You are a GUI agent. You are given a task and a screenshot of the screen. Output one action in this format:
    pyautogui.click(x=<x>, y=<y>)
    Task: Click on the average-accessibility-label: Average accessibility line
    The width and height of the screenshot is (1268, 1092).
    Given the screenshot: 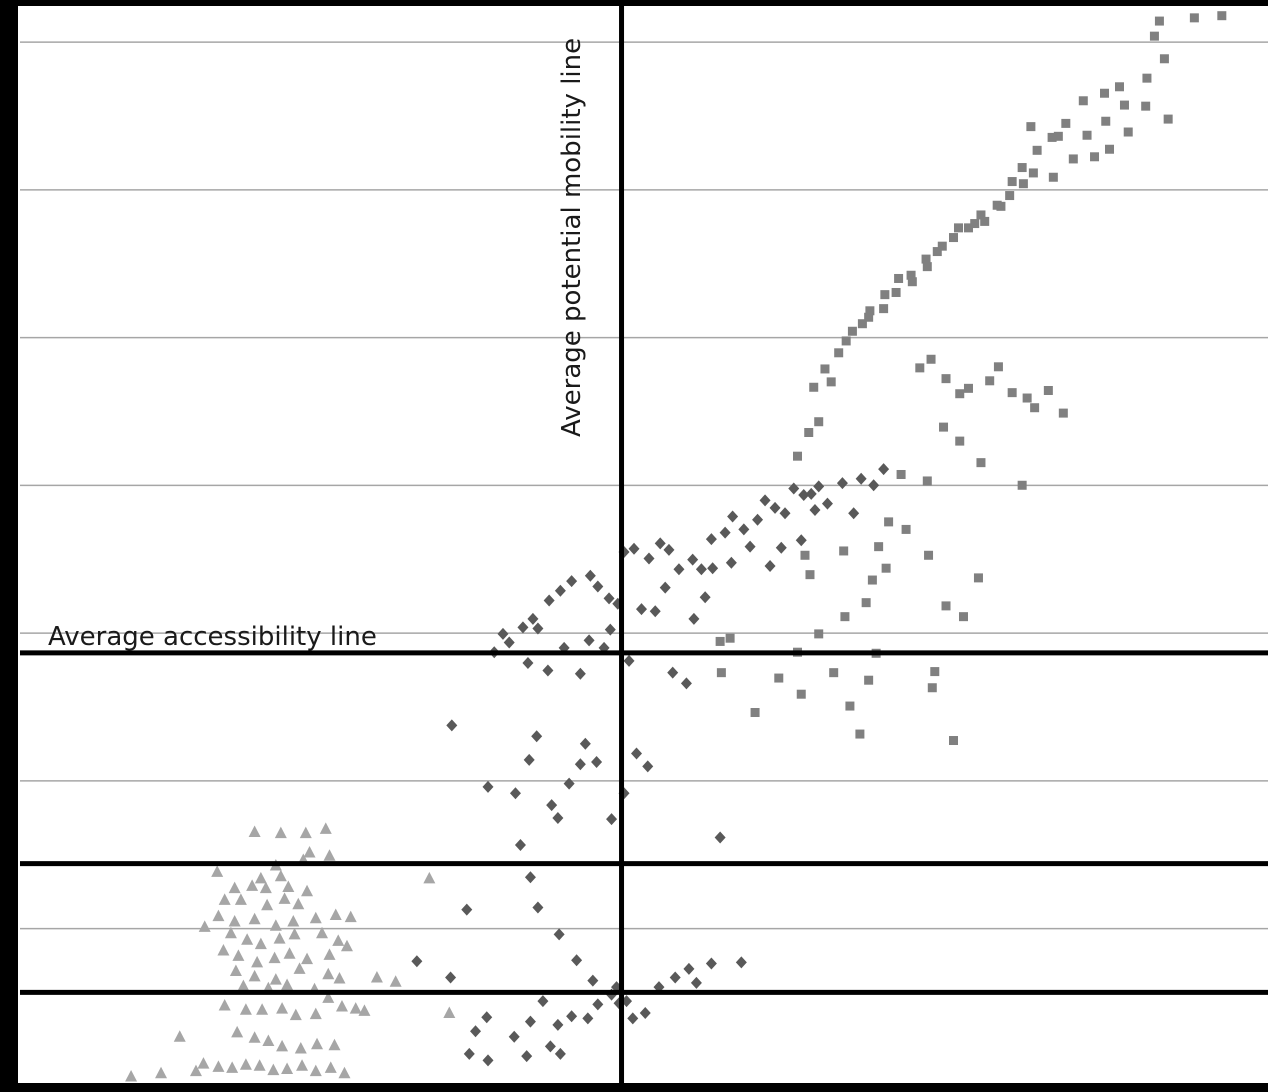 What is the action you would take?
    pyautogui.click(x=212, y=637)
    